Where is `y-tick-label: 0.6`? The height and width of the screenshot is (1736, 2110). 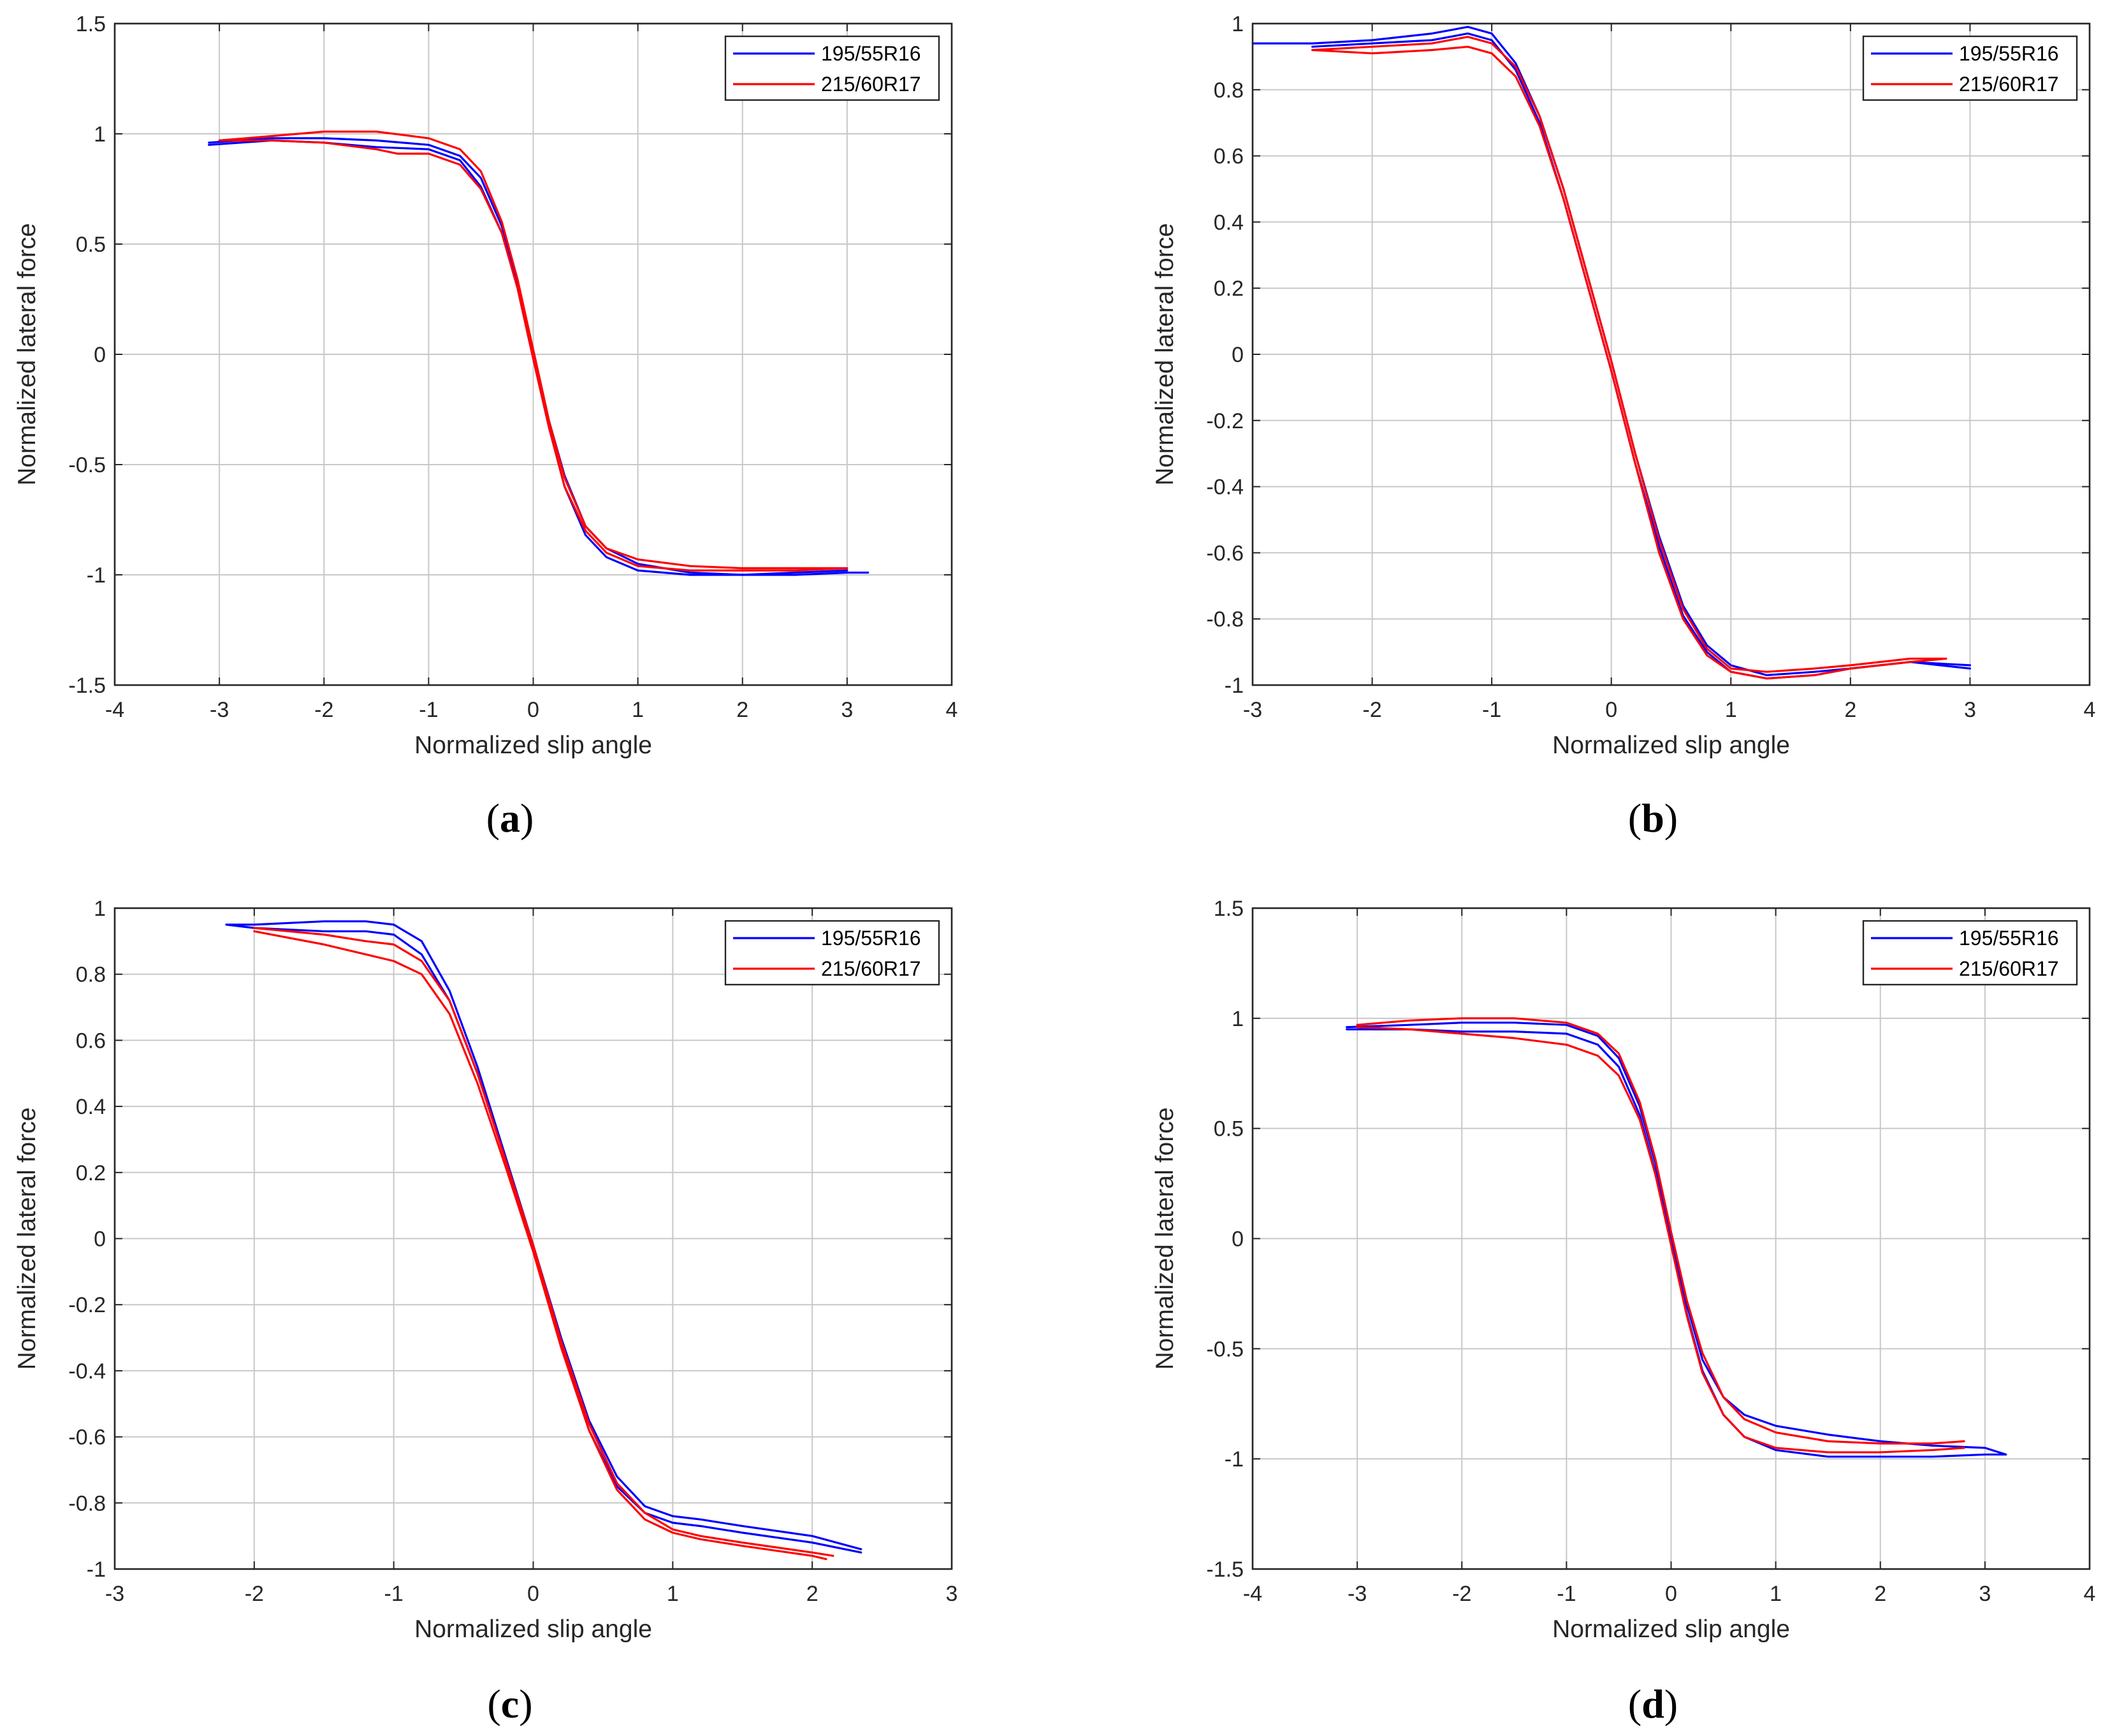
y-tick-label: 0.6 is located at coordinates (1229, 157).